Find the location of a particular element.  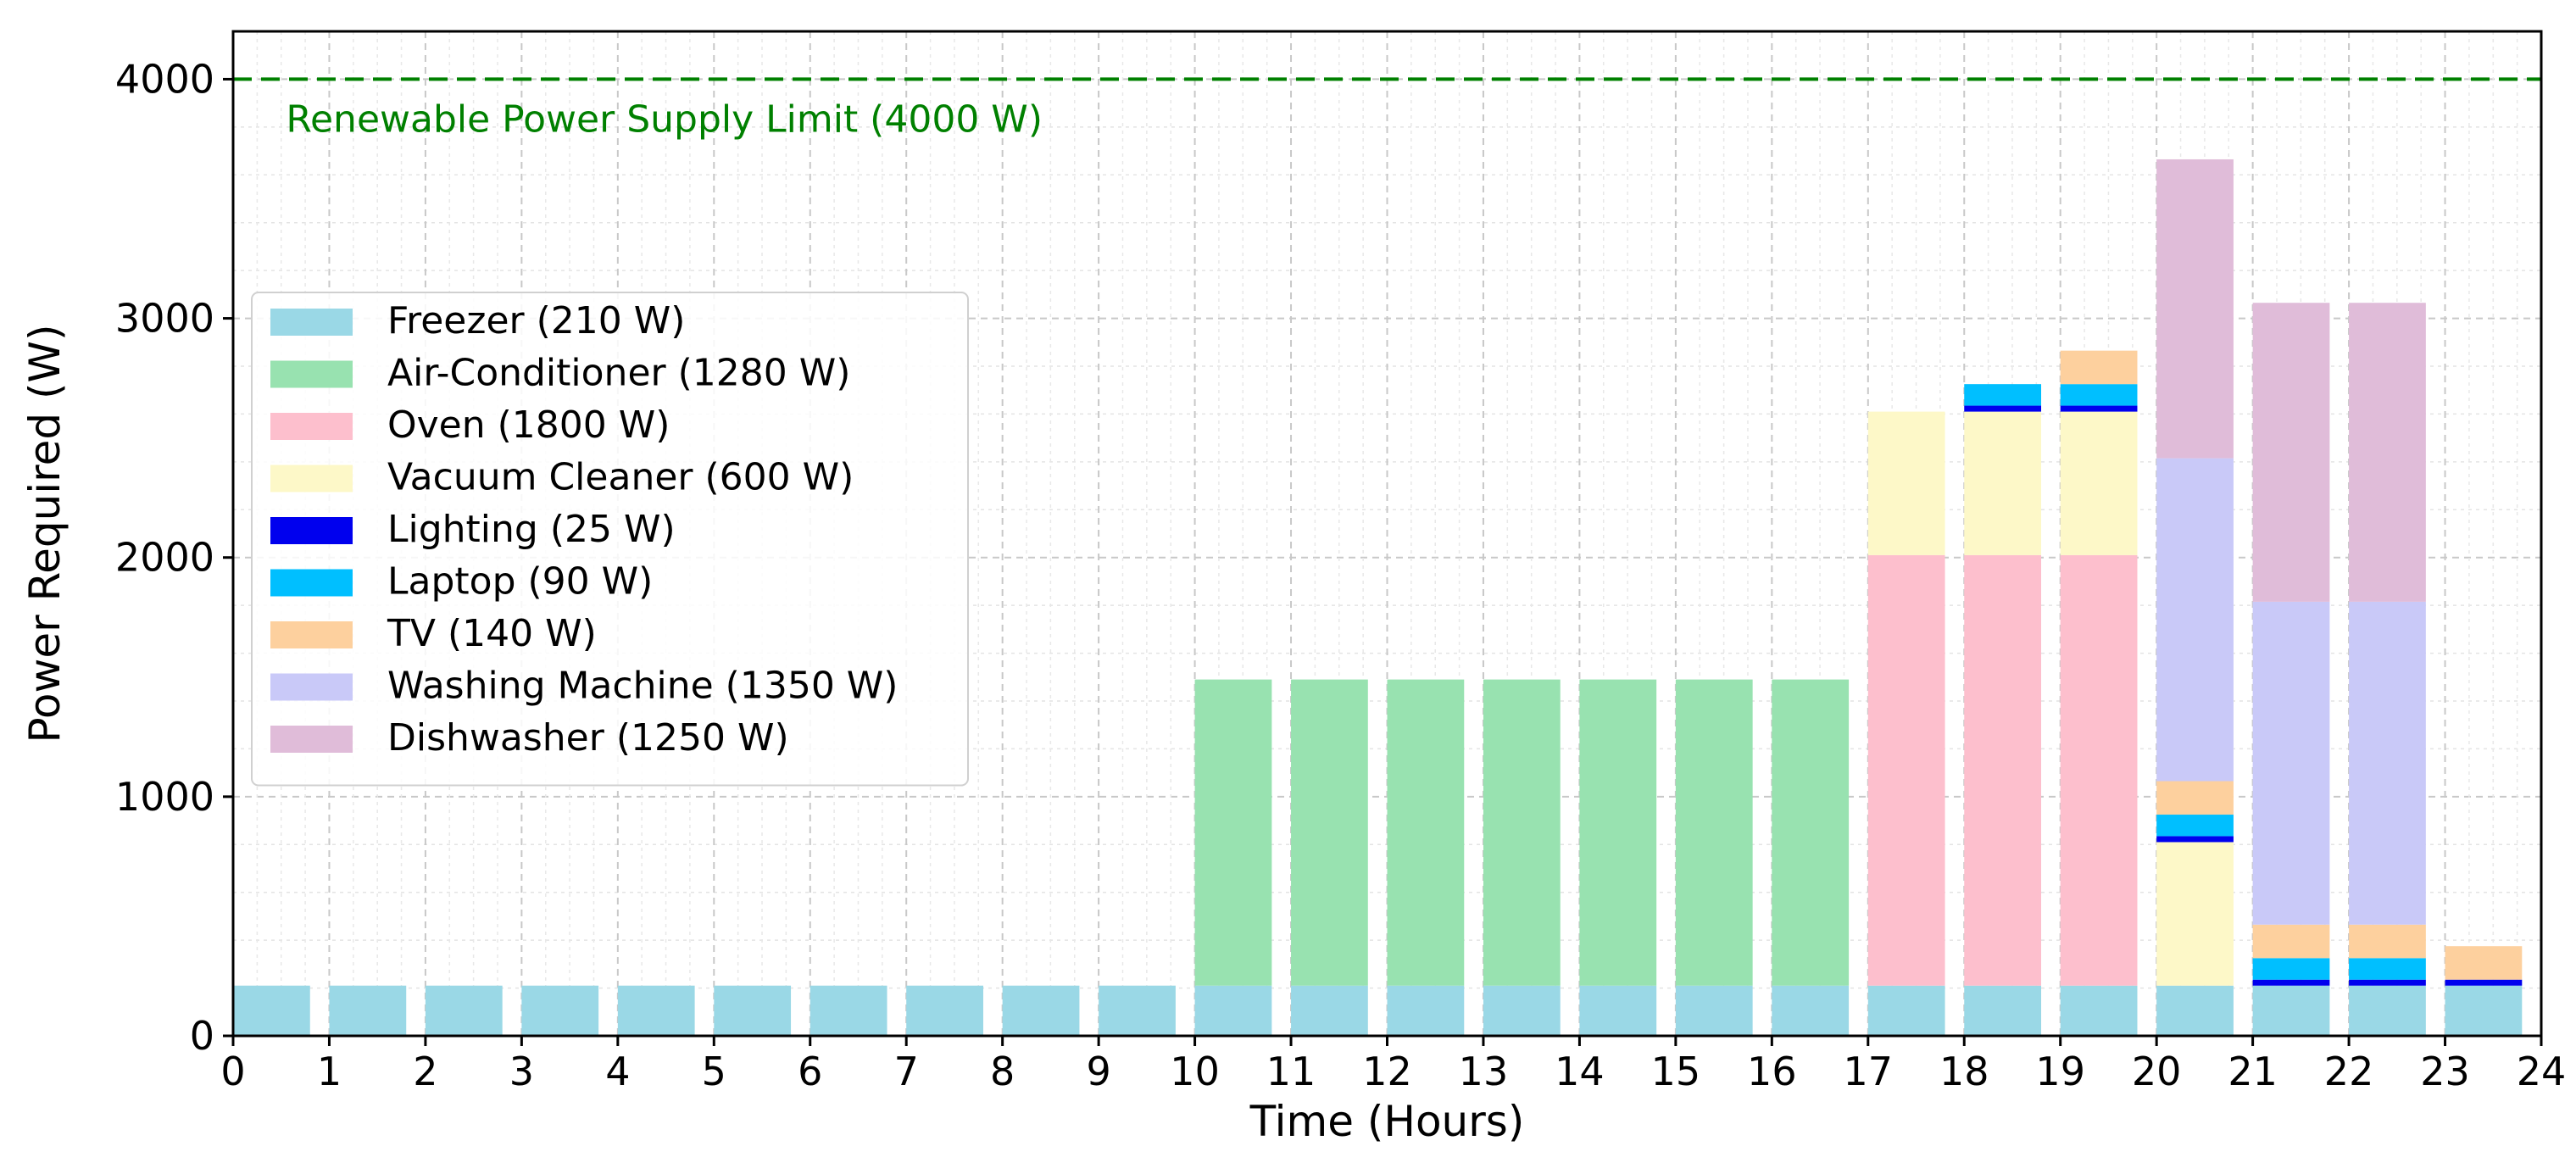

legend-label: Vacuum Cleaner (600 W) is located at coordinates (620, 477).